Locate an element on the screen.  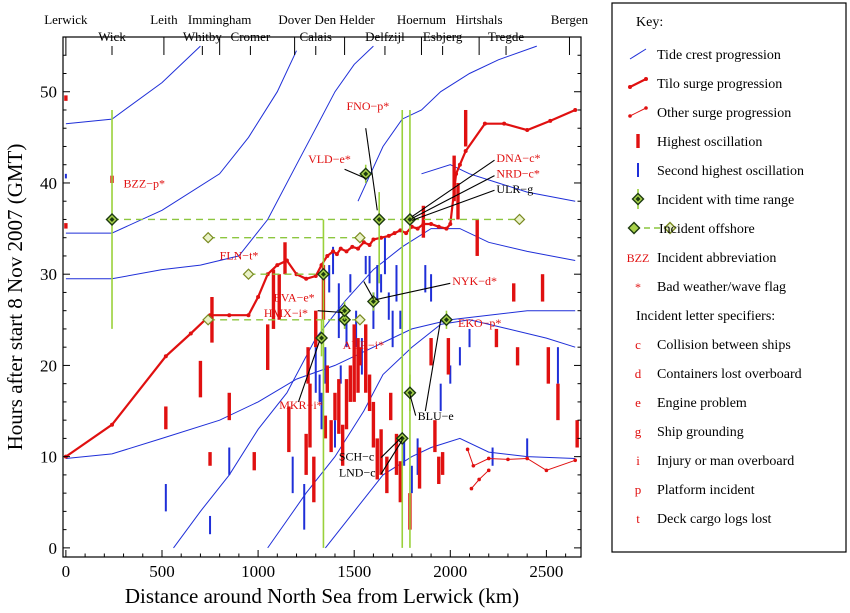
legend-symbol-text: * is located at coordinates (638, 287).